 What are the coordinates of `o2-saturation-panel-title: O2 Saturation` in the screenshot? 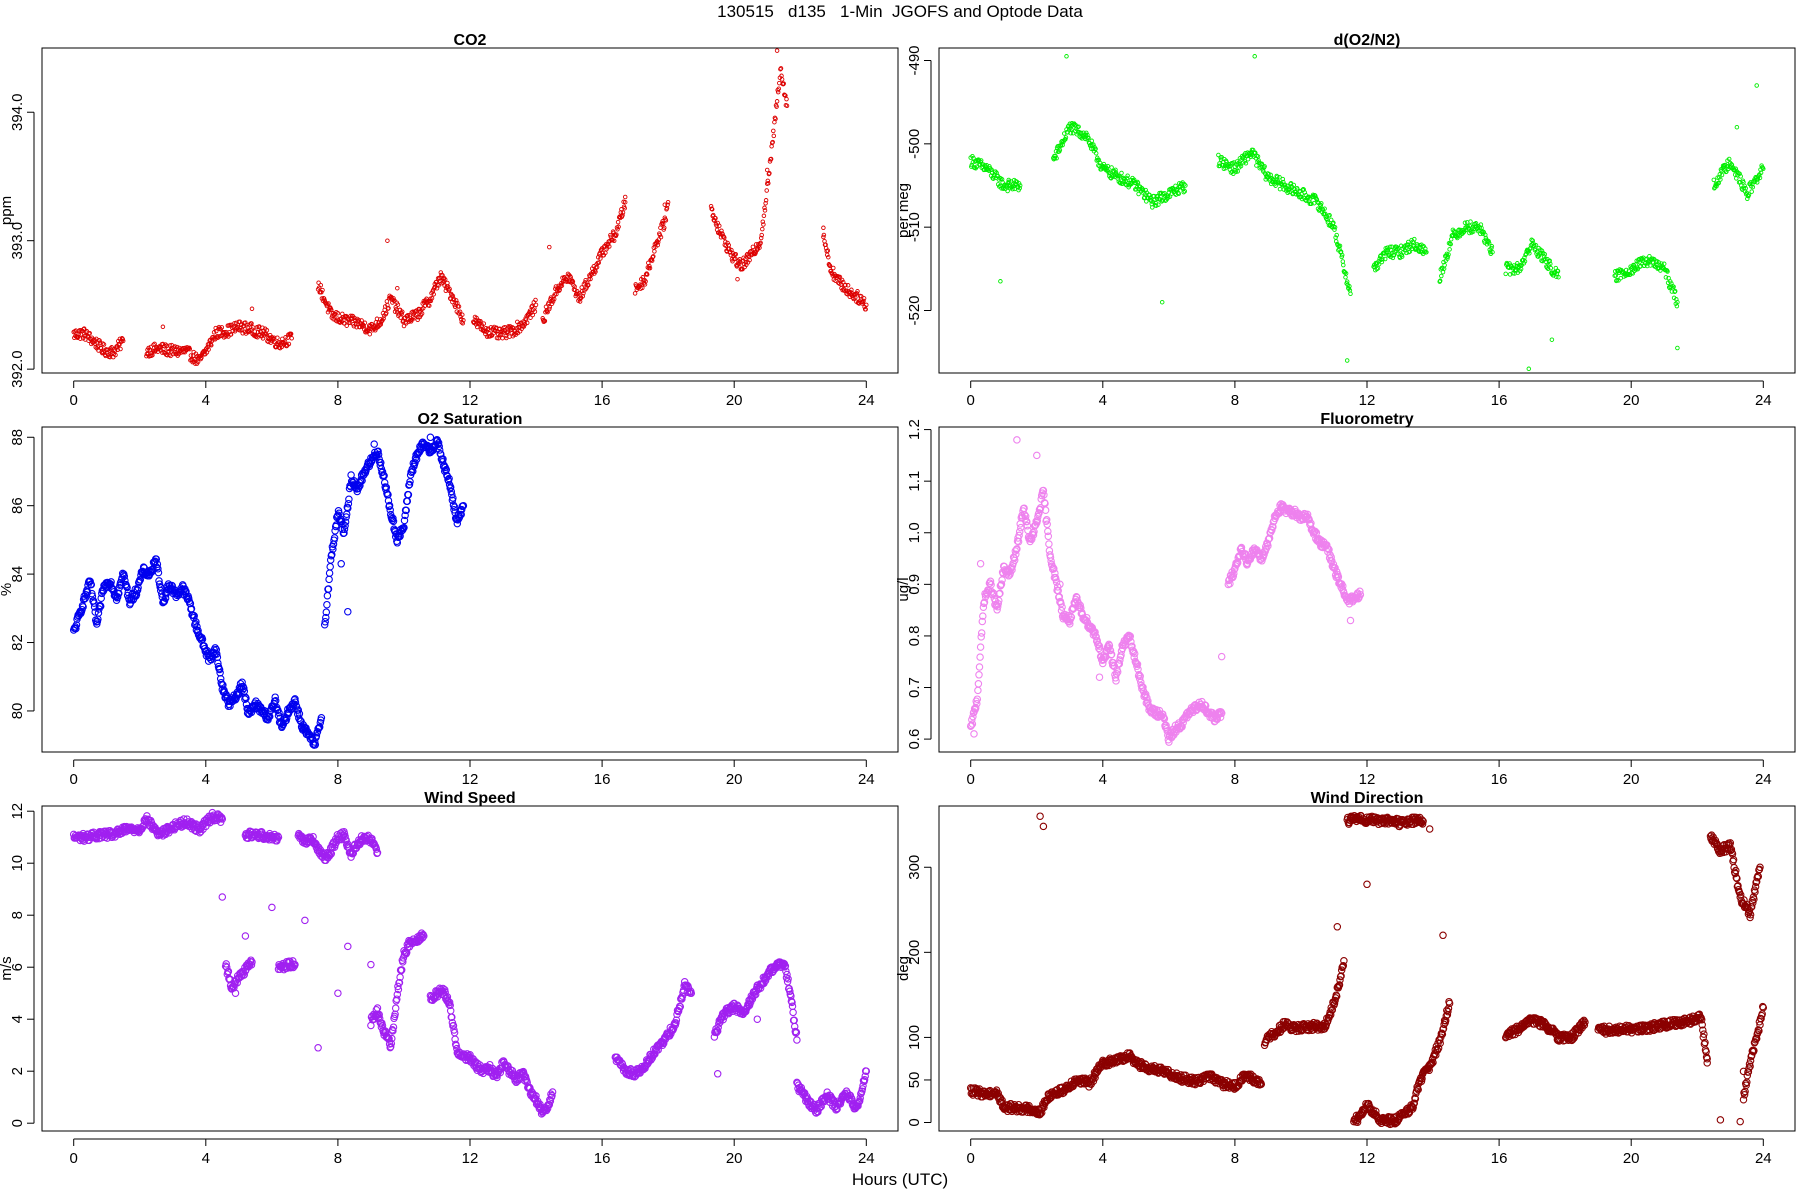 It's located at (470, 419).